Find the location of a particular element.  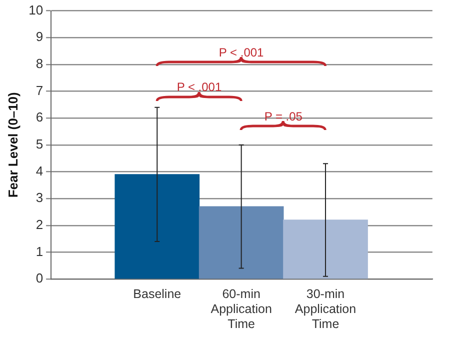

annotation: P = .05 is located at coordinates (283, 117).